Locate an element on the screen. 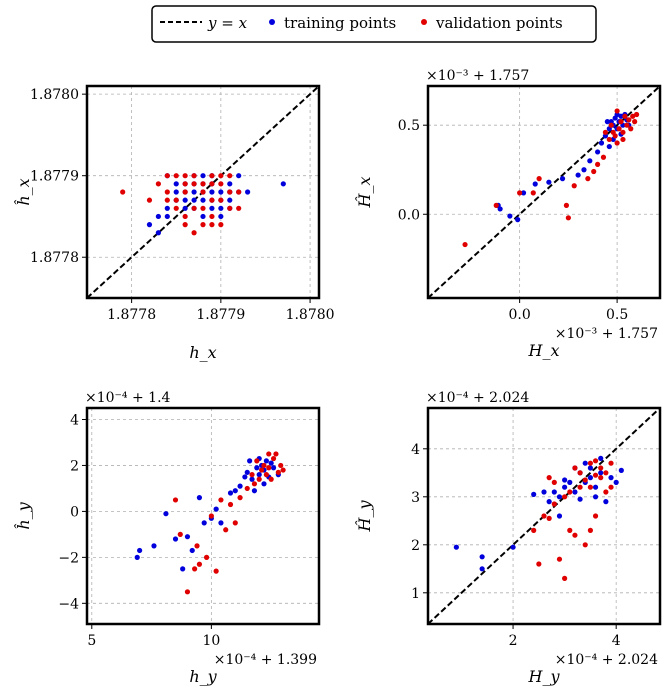 The width and height of the screenshot is (665, 700). x-axis-label: H_x is located at coordinates (544, 350).